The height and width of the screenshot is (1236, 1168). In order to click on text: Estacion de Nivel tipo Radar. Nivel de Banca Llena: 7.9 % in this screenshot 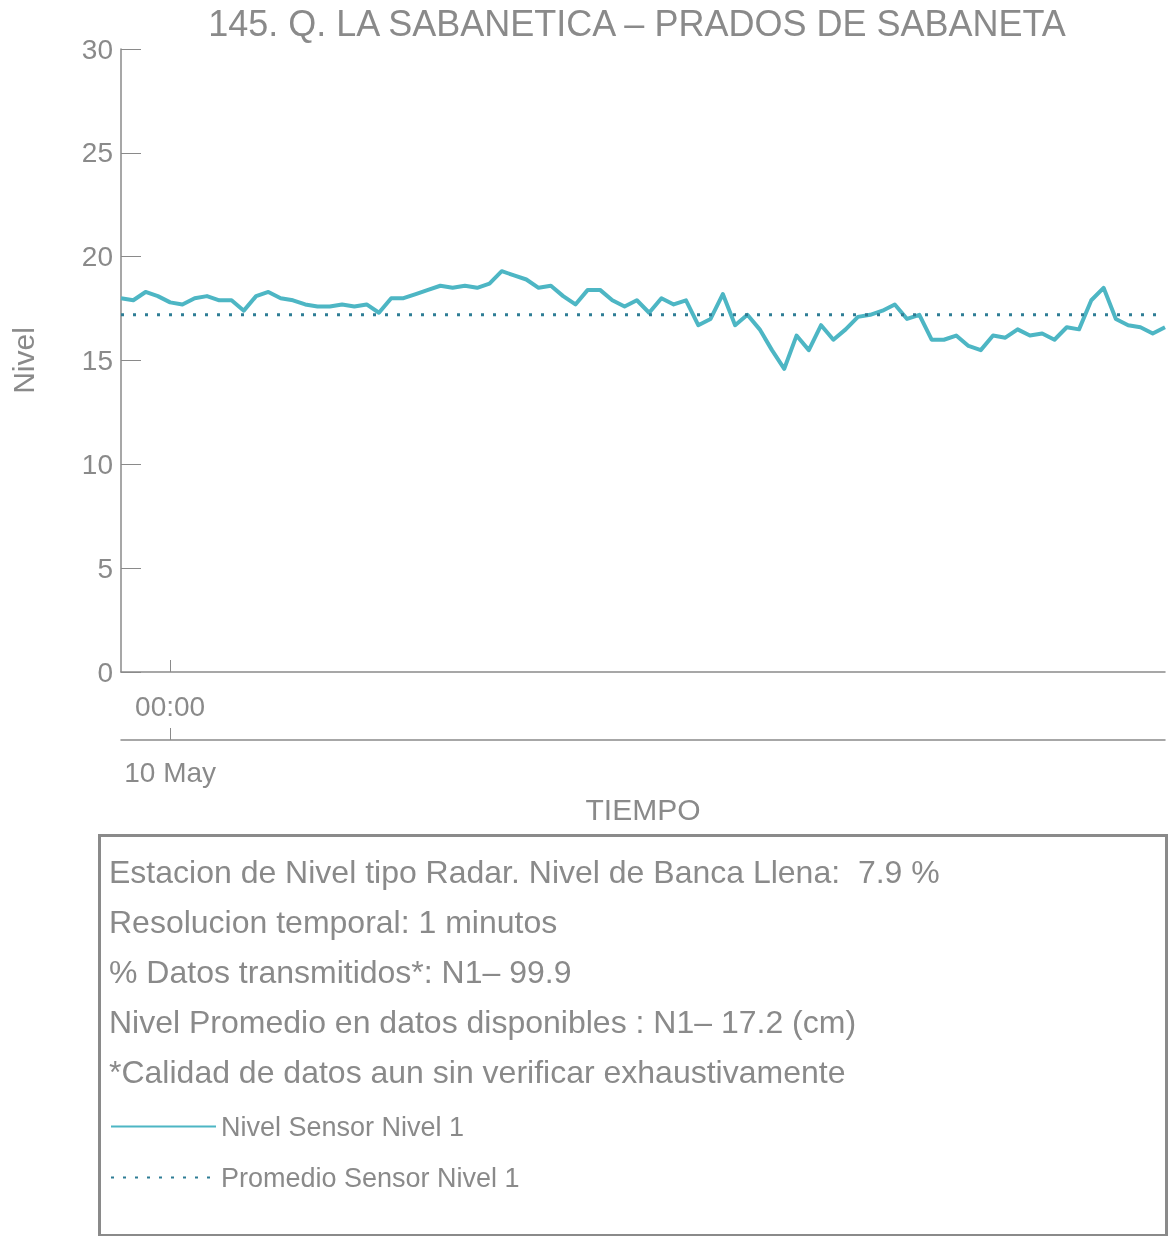, I will do `click(524, 872)`.